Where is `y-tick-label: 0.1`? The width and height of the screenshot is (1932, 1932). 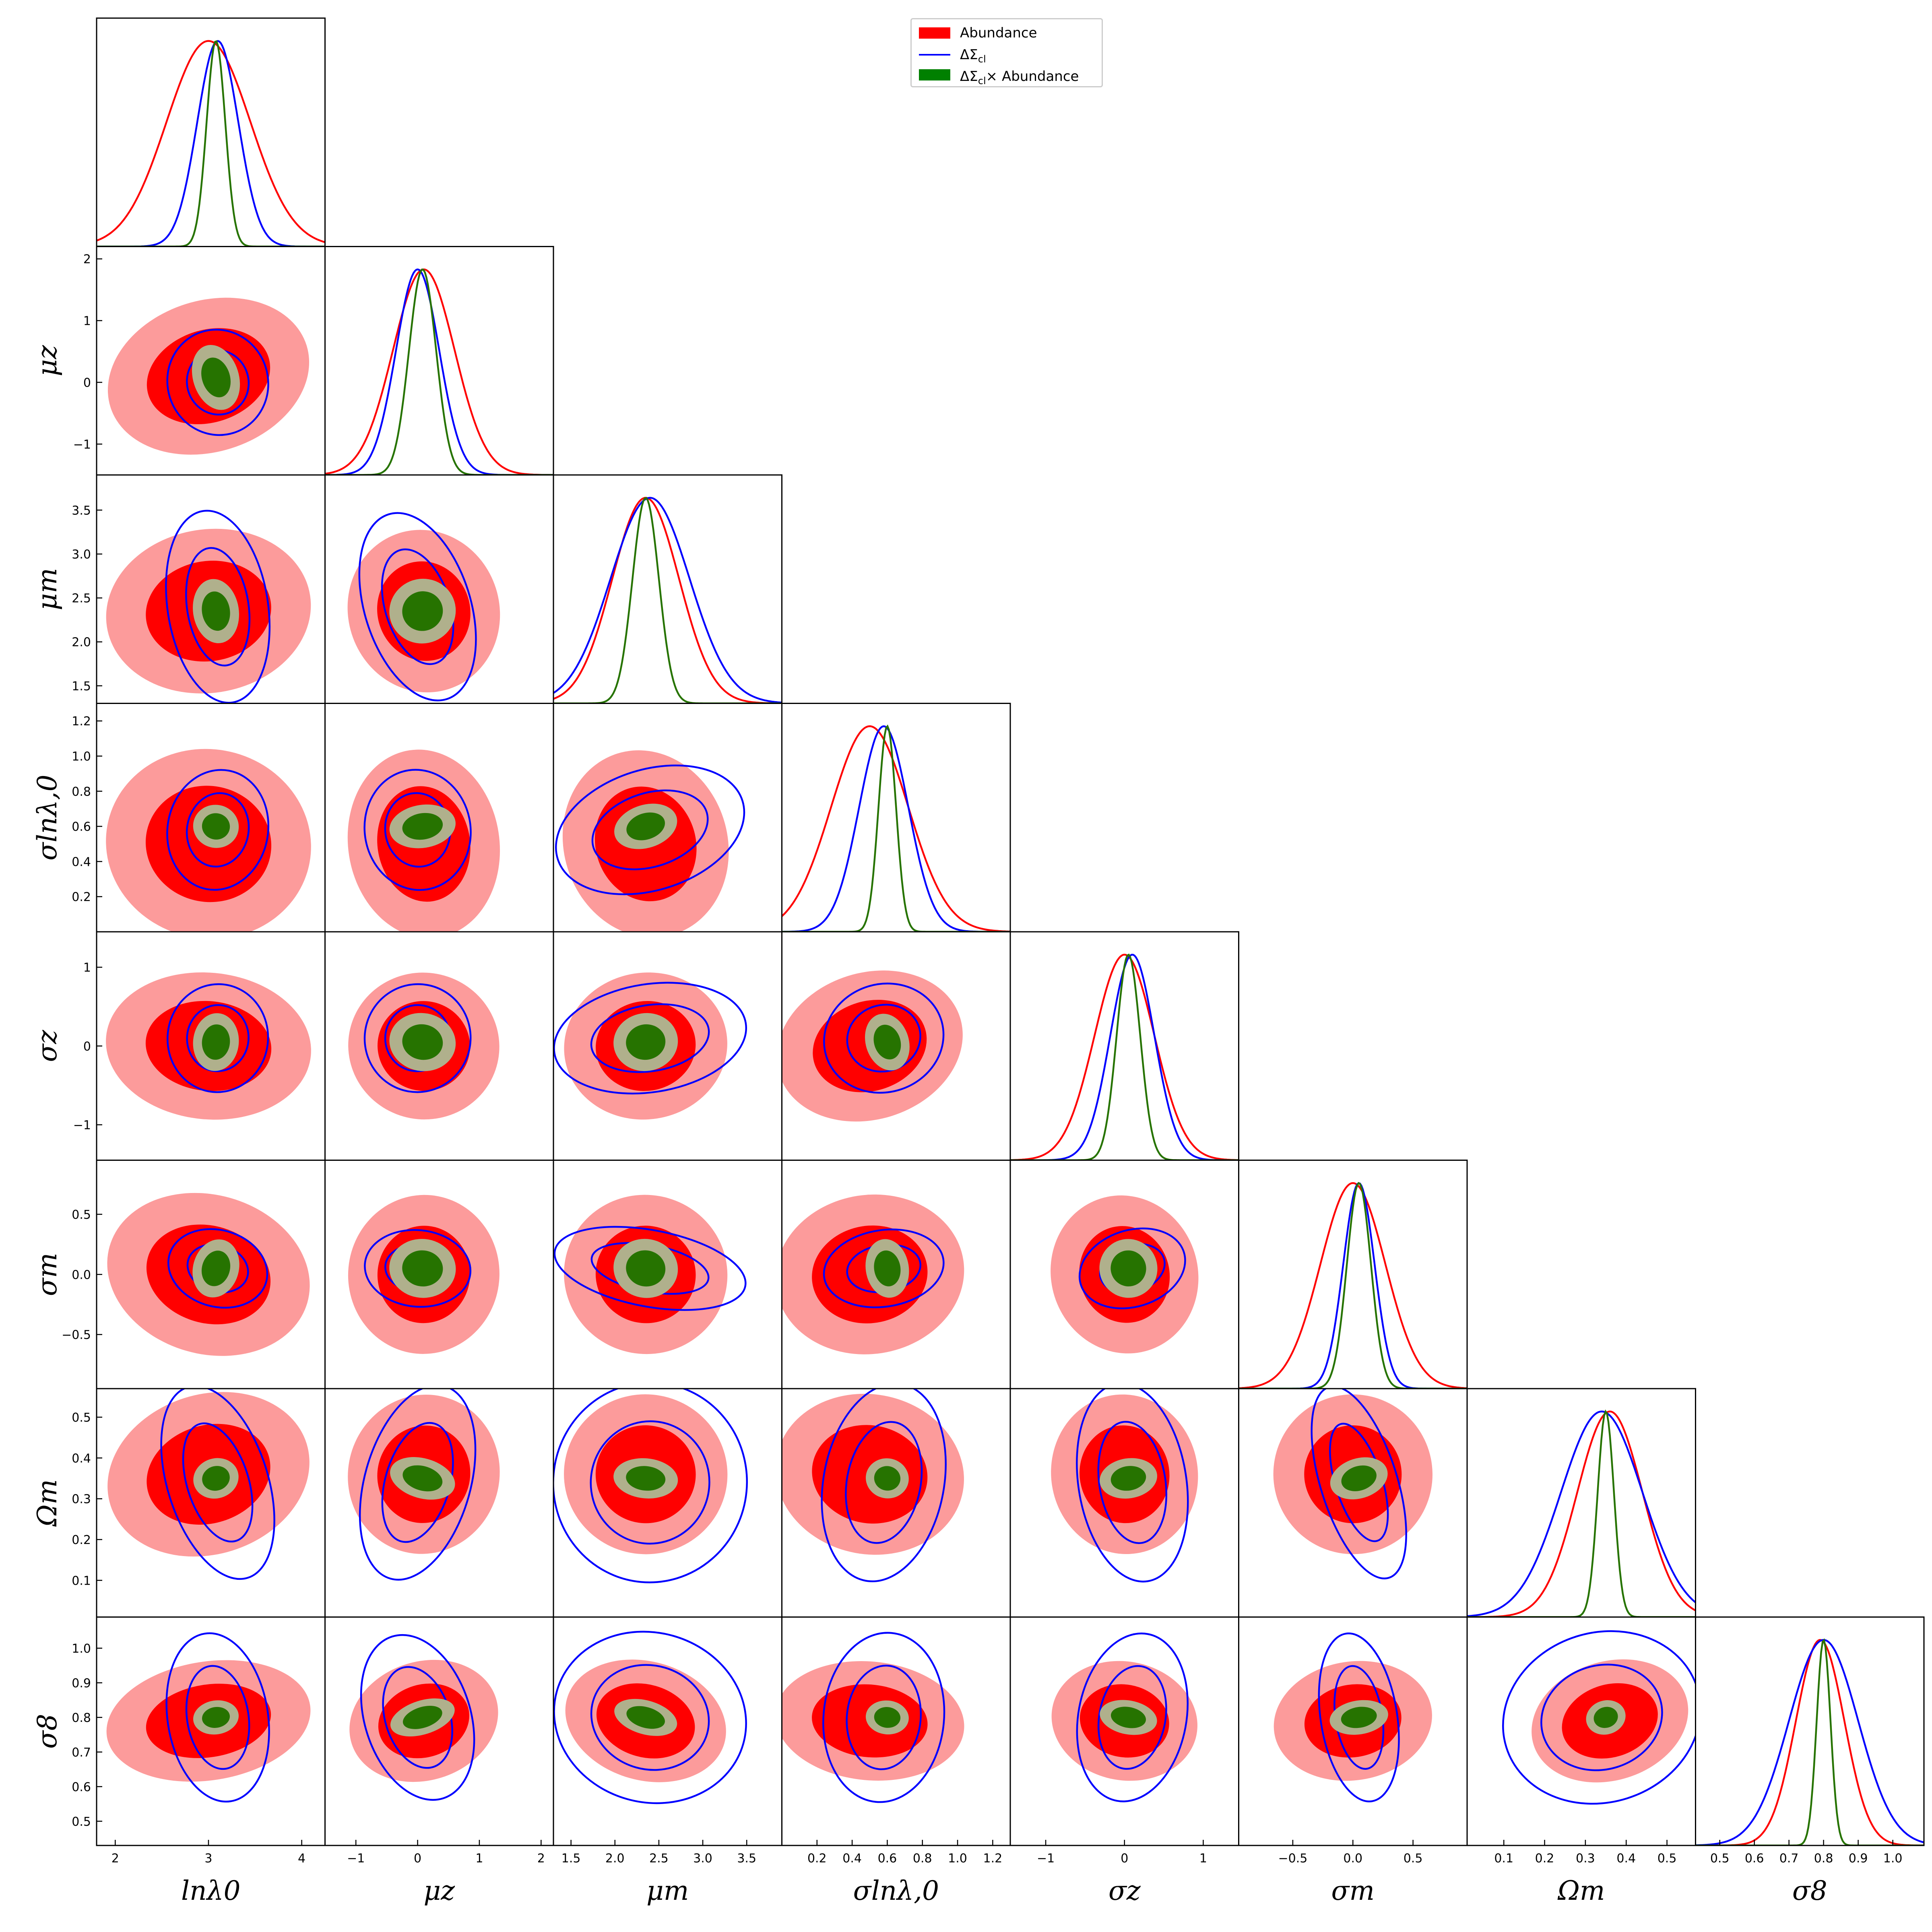 y-tick-label: 0.1 is located at coordinates (81, 1581).